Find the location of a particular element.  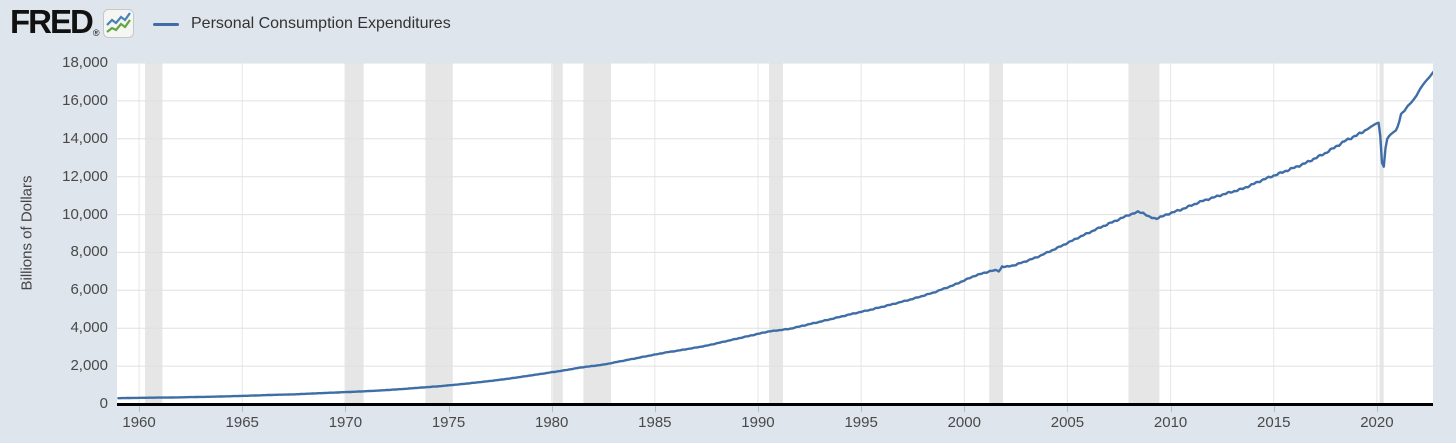

x-tick-label: 2005 is located at coordinates (1067, 422).